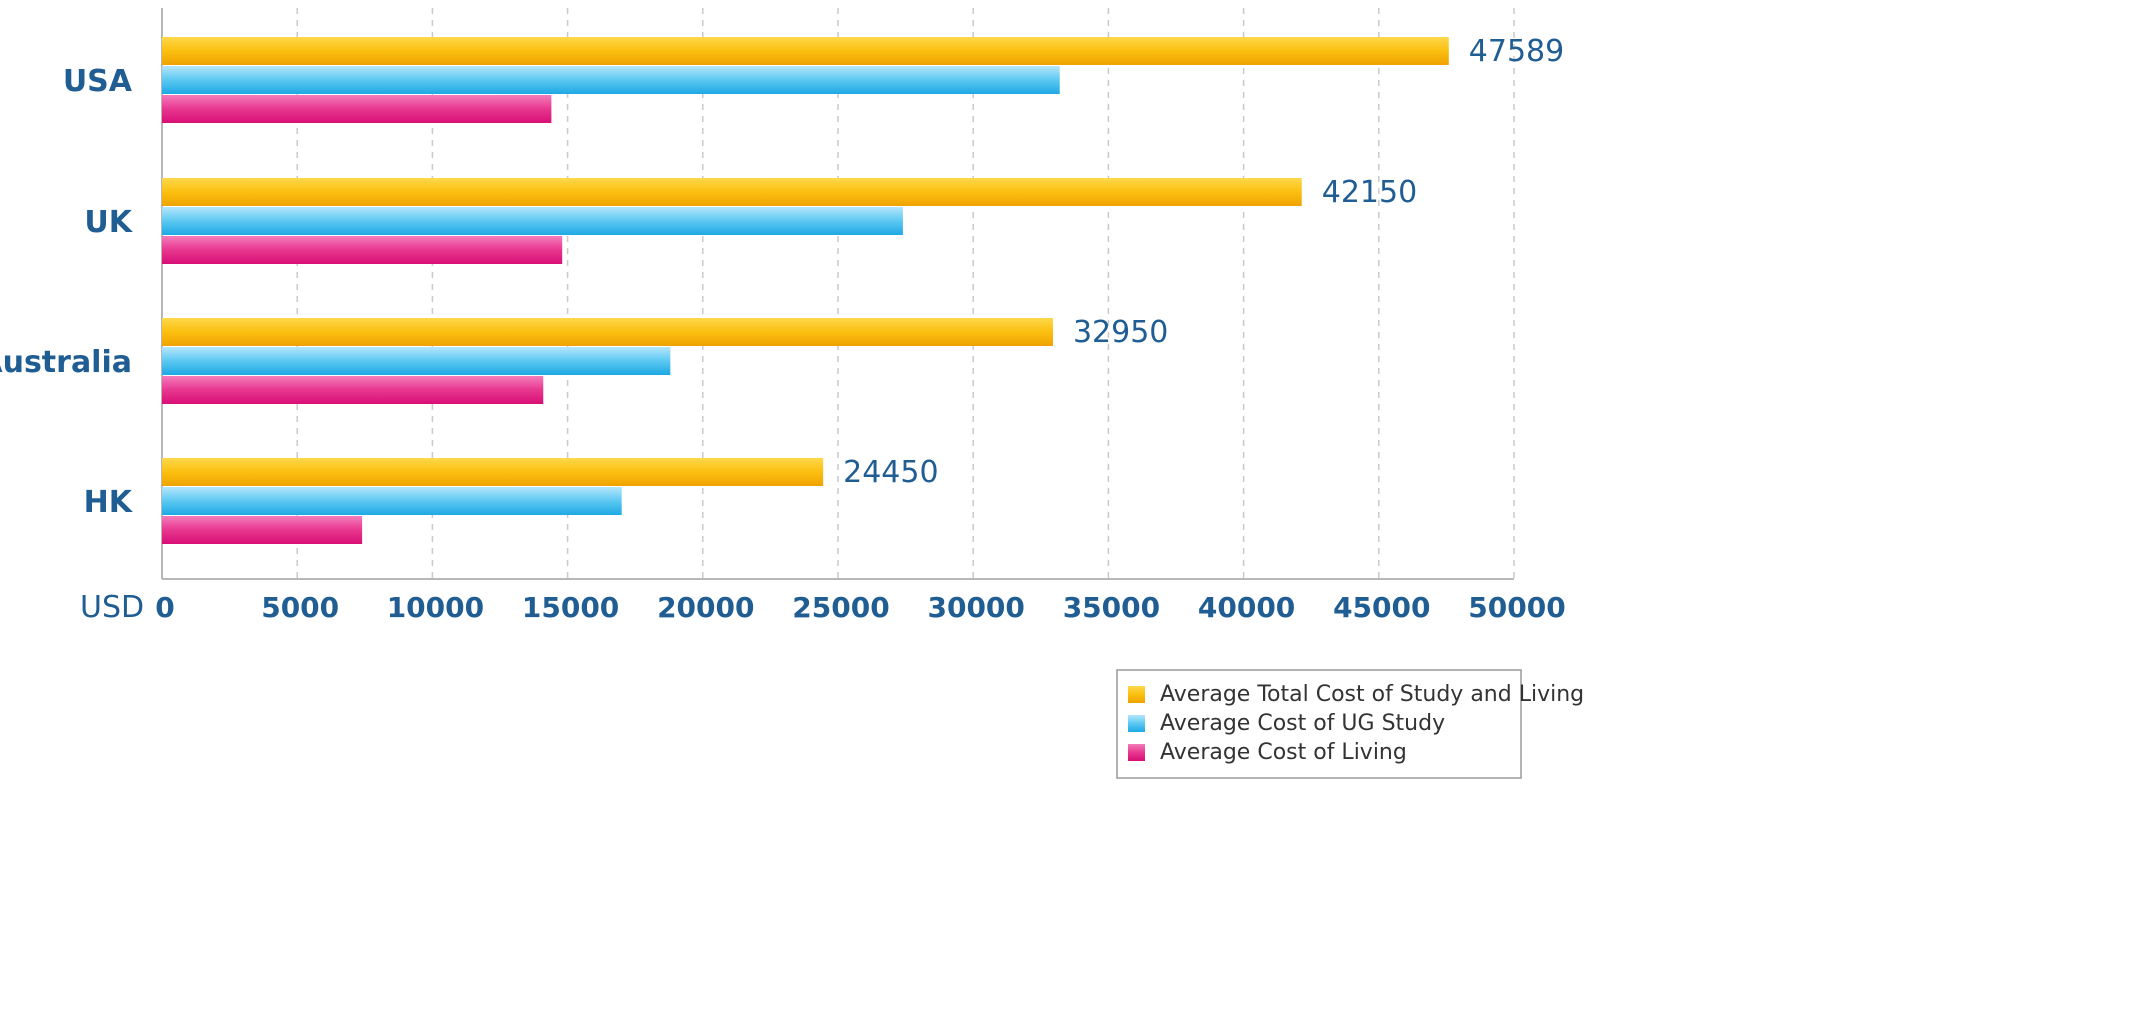 The image size is (2151, 1021). I want to click on legend-entry: Average Cost of UG Study, so click(1302, 723).